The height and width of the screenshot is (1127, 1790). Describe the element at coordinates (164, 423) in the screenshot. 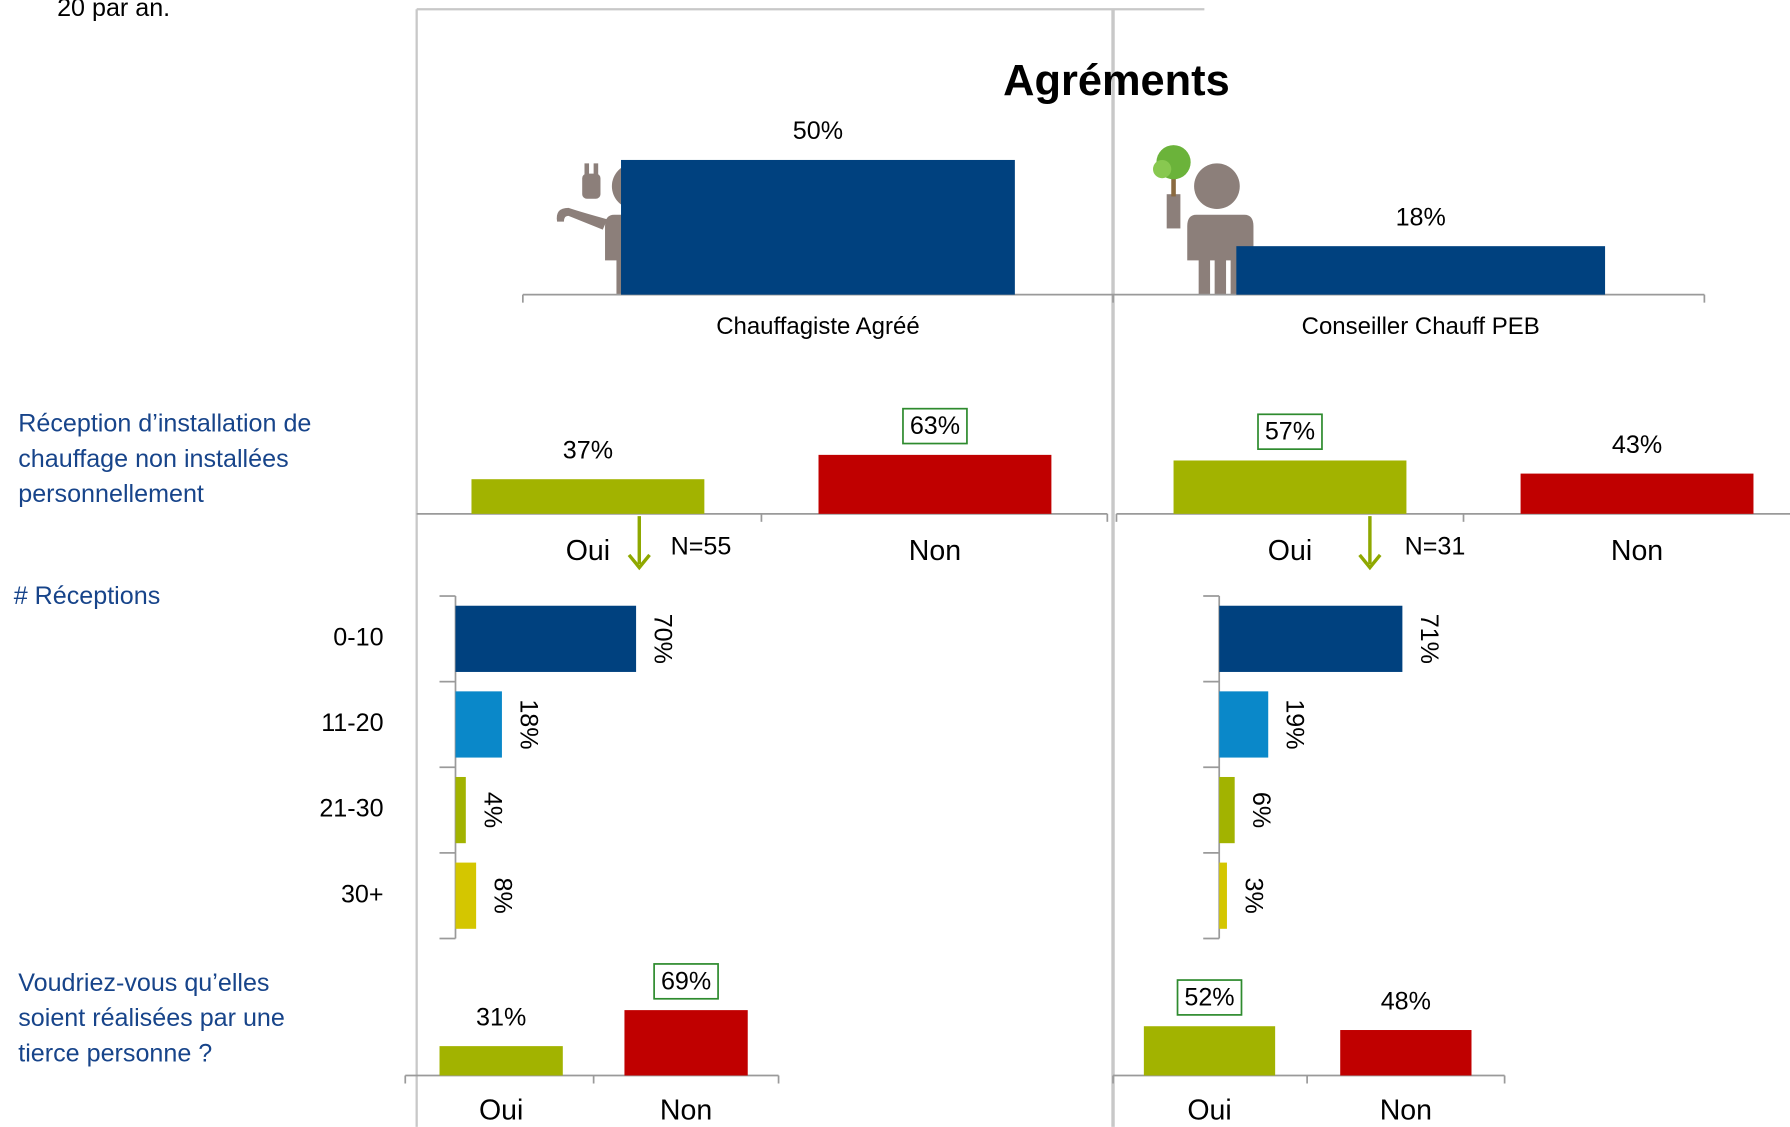

I see `question: Réception d’installation de` at that location.